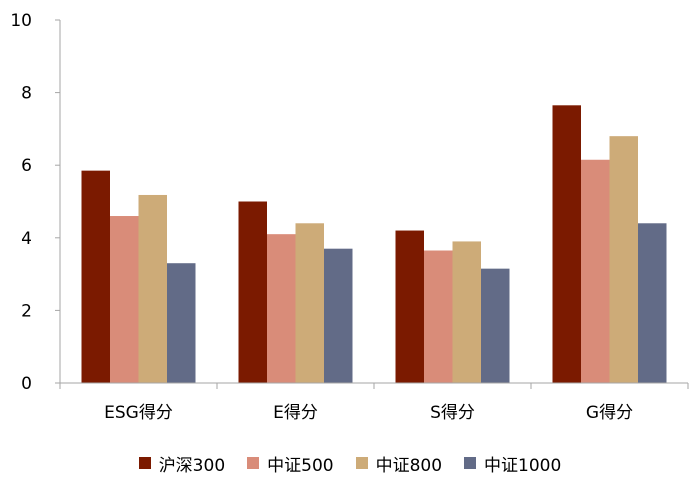 This screenshot has height=482, width=700. Describe the element at coordinates (300, 465) in the screenshot. I see `legend-label: 中证500` at that location.